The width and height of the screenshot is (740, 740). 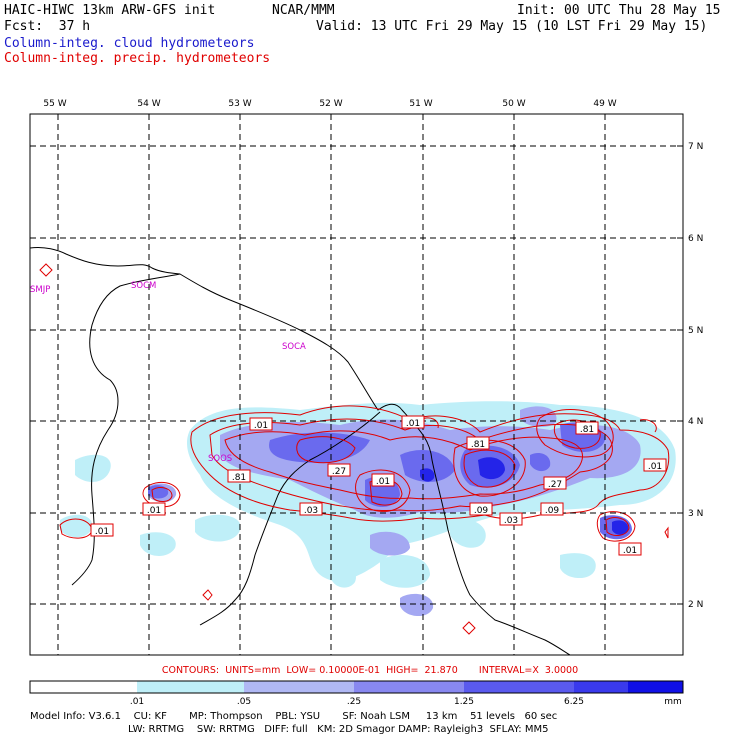 I want to click on lon-label: 54 W, so click(x=148, y=104).